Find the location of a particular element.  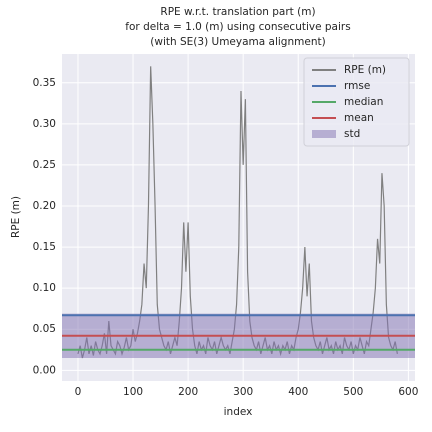

legend-label: std is located at coordinates (352, 134).